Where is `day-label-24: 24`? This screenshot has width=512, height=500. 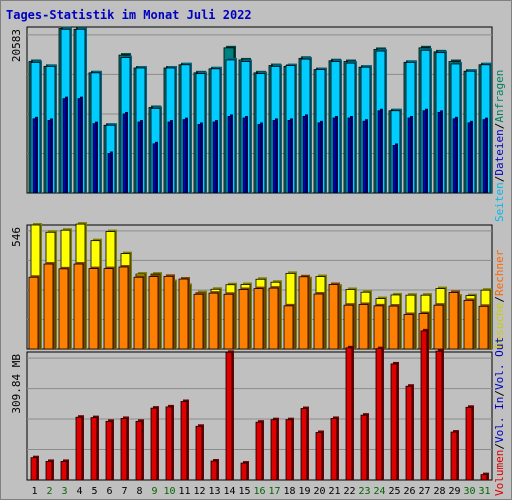 day-label-24: 24 is located at coordinates (379, 491).